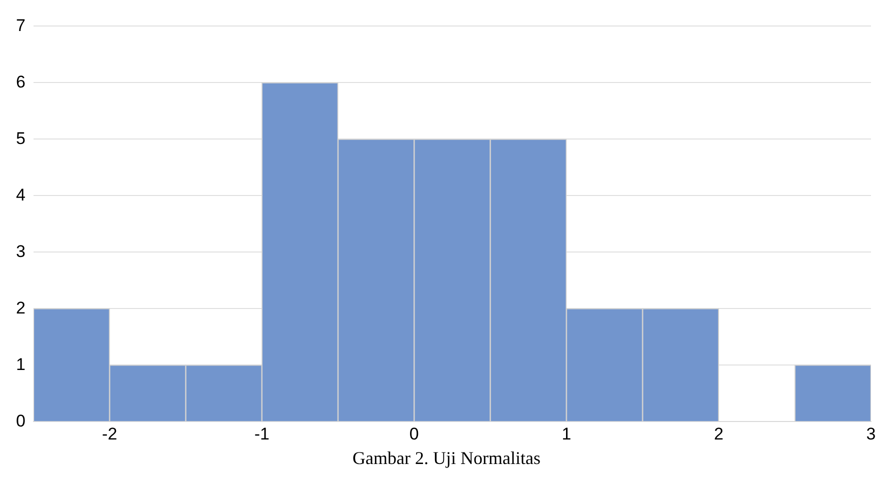 This screenshot has width=893, height=493. What do you see at coordinates (21, 194) in the screenshot?
I see `y-tick-label: 4` at bounding box center [21, 194].